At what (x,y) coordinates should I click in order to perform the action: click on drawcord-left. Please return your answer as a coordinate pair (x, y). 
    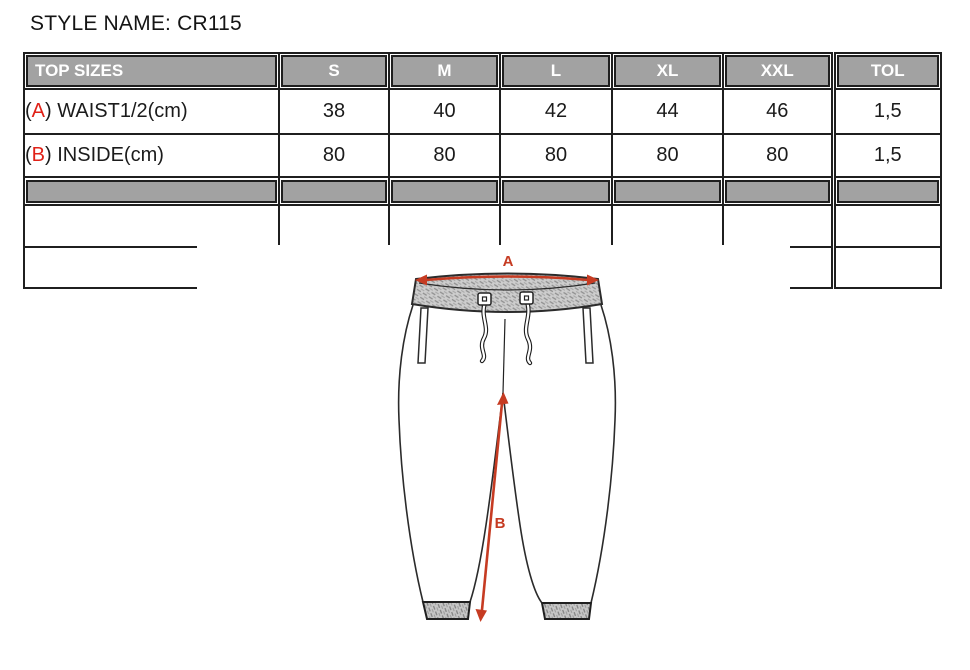
    Looking at the image, I should click on (484, 332).